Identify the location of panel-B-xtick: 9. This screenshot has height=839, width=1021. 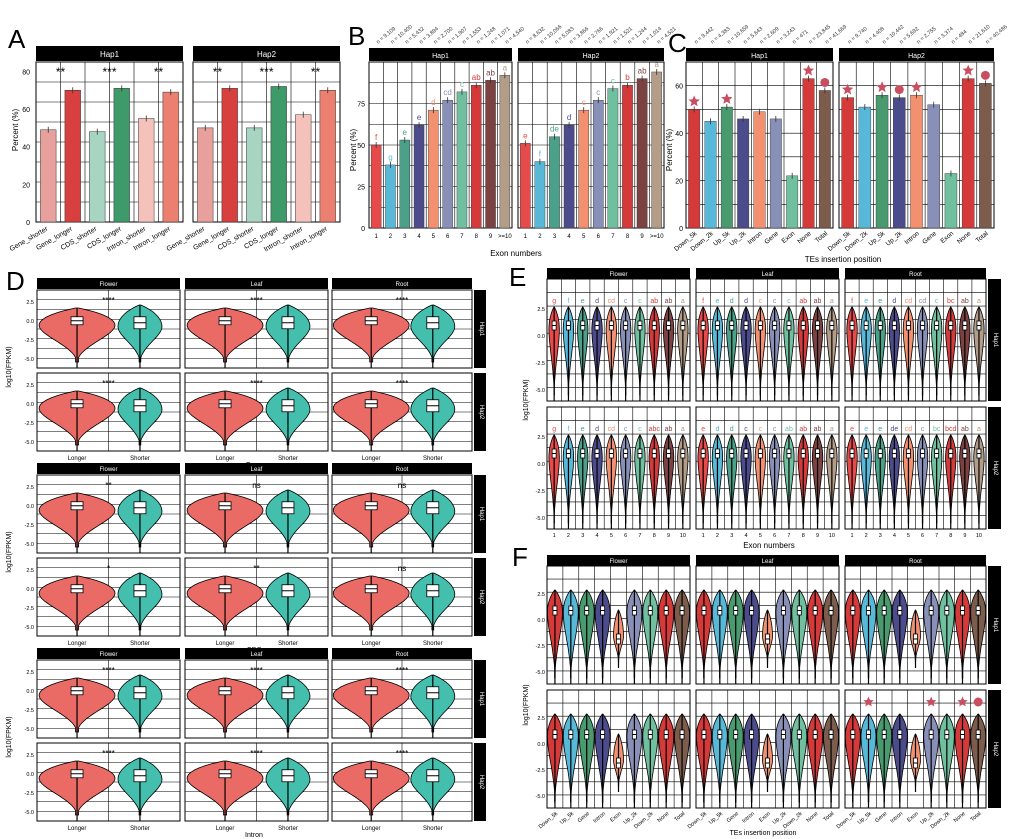
(642, 237).